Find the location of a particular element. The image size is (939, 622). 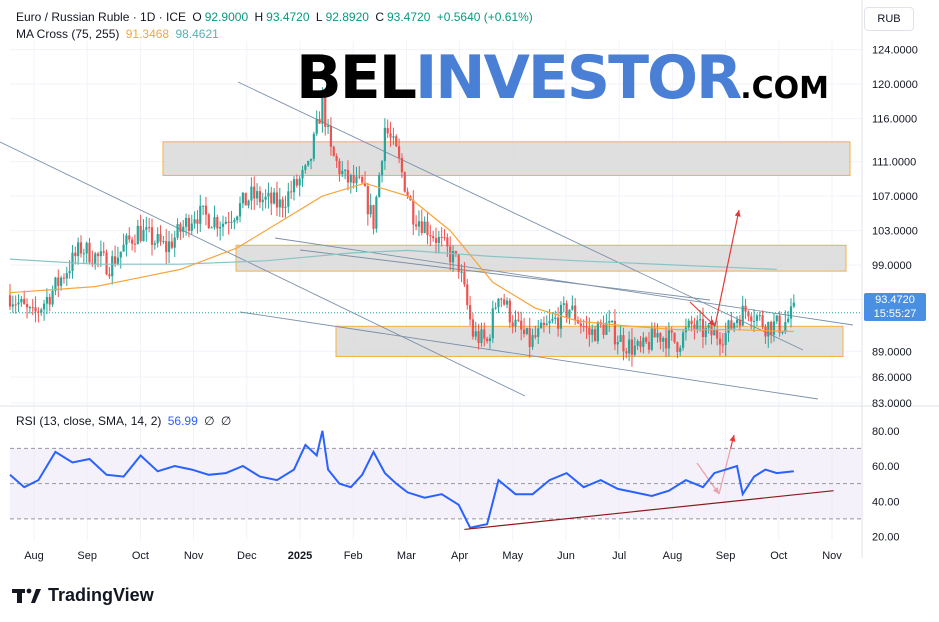

watermark-part2: INVESTOR is located at coordinates (578, 78).